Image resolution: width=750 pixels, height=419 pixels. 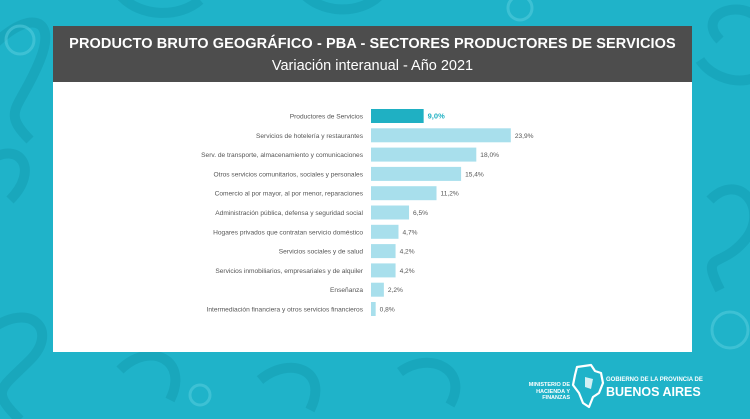 What do you see at coordinates (549, 391) in the screenshot?
I see `ministerio-label: MINISTERIO DE HACIENDA Y FINANZAS` at bounding box center [549, 391].